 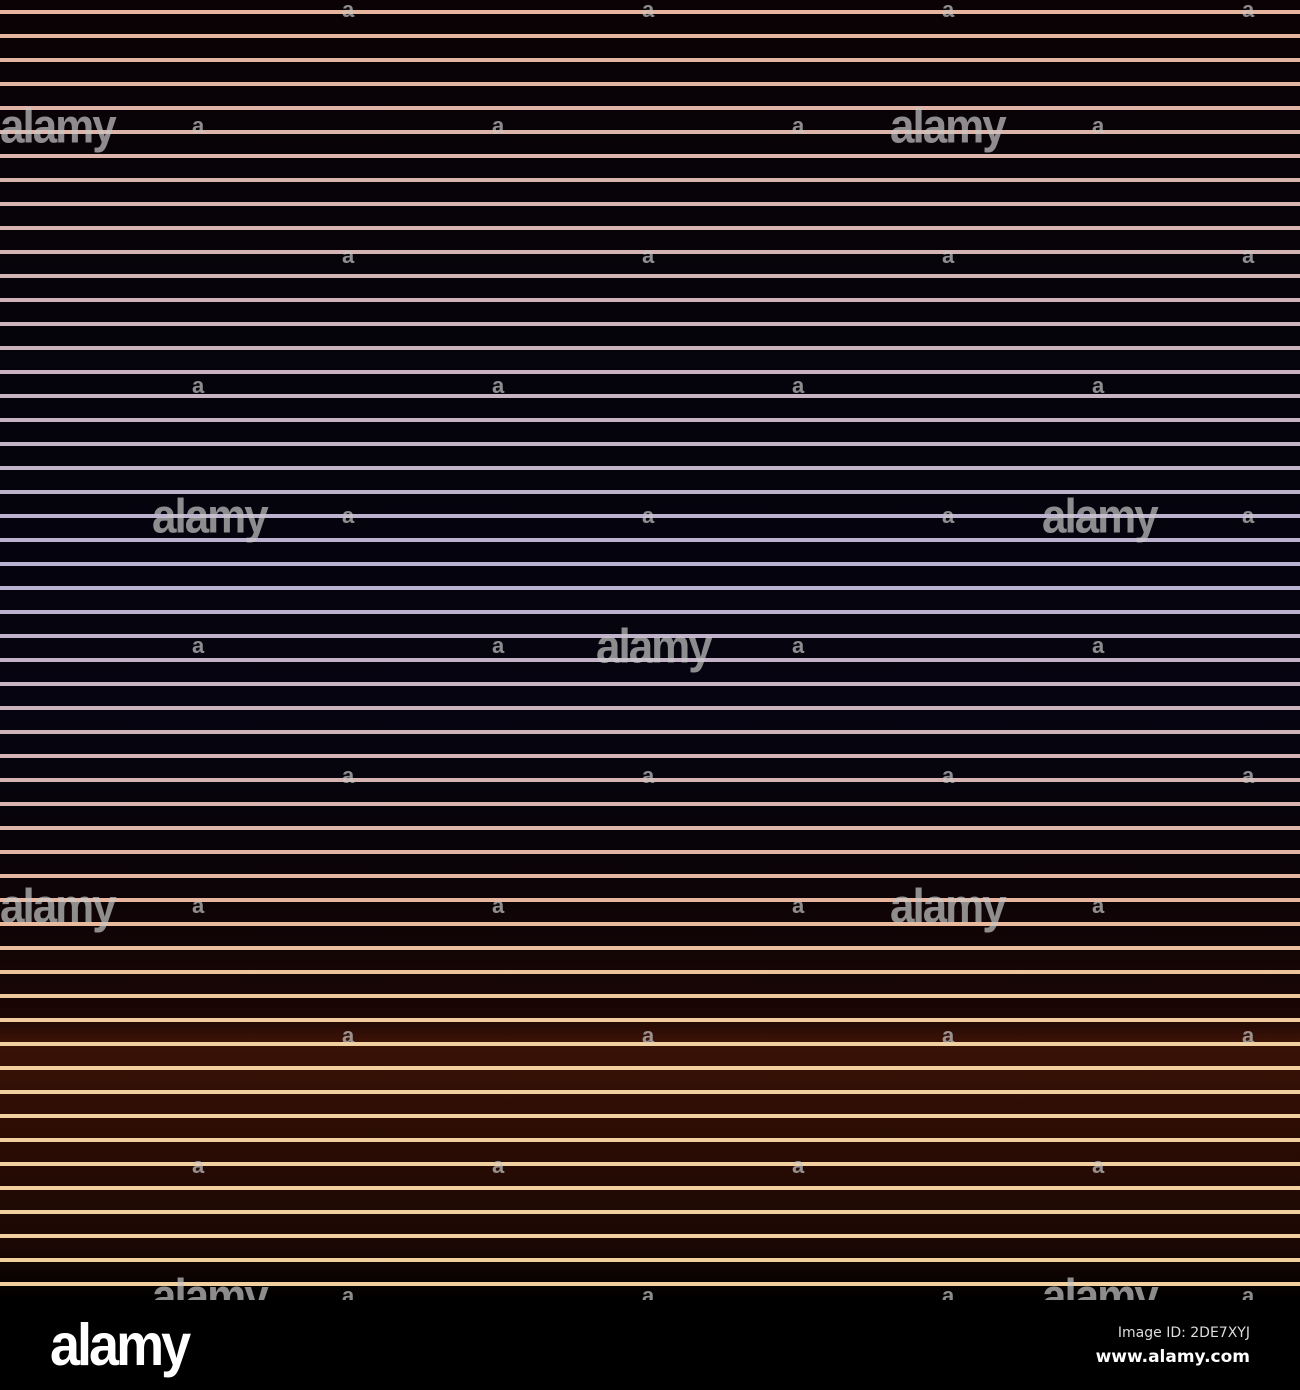 I want to click on alamy-logo: alamy, so click(x=120, y=1345).